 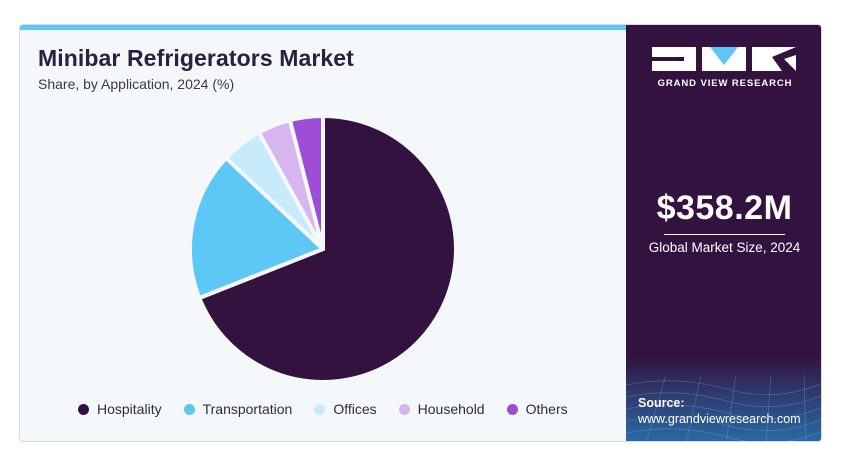 What do you see at coordinates (129, 409) in the screenshot?
I see `legend-label: Hospitality` at bounding box center [129, 409].